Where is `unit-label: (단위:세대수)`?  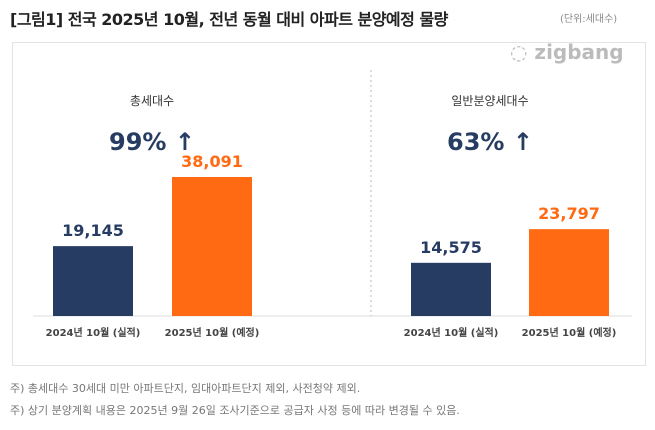
unit-label: (단위:세대수) is located at coordinates (589, 19).